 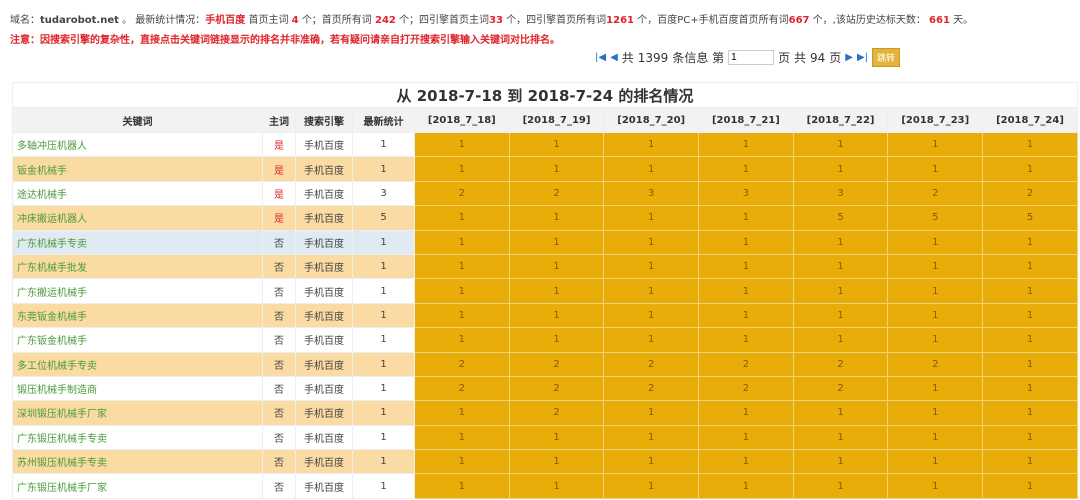 What do you see at coordinates (496, 20) in the screenshot?
I see `stat-value: 33` at bounding box center [496, 20].